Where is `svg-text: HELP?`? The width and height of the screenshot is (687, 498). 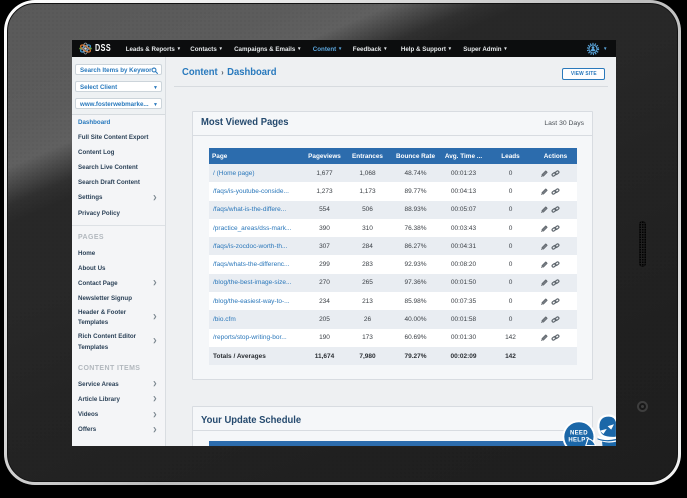 svg-text: HELP? is located at coordinates (578, 441).